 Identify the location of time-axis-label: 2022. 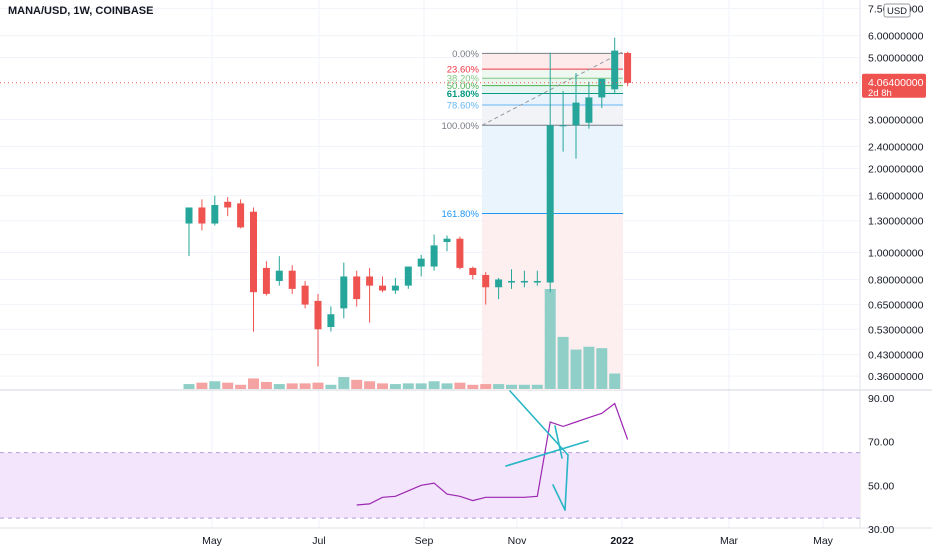
(622, 541).